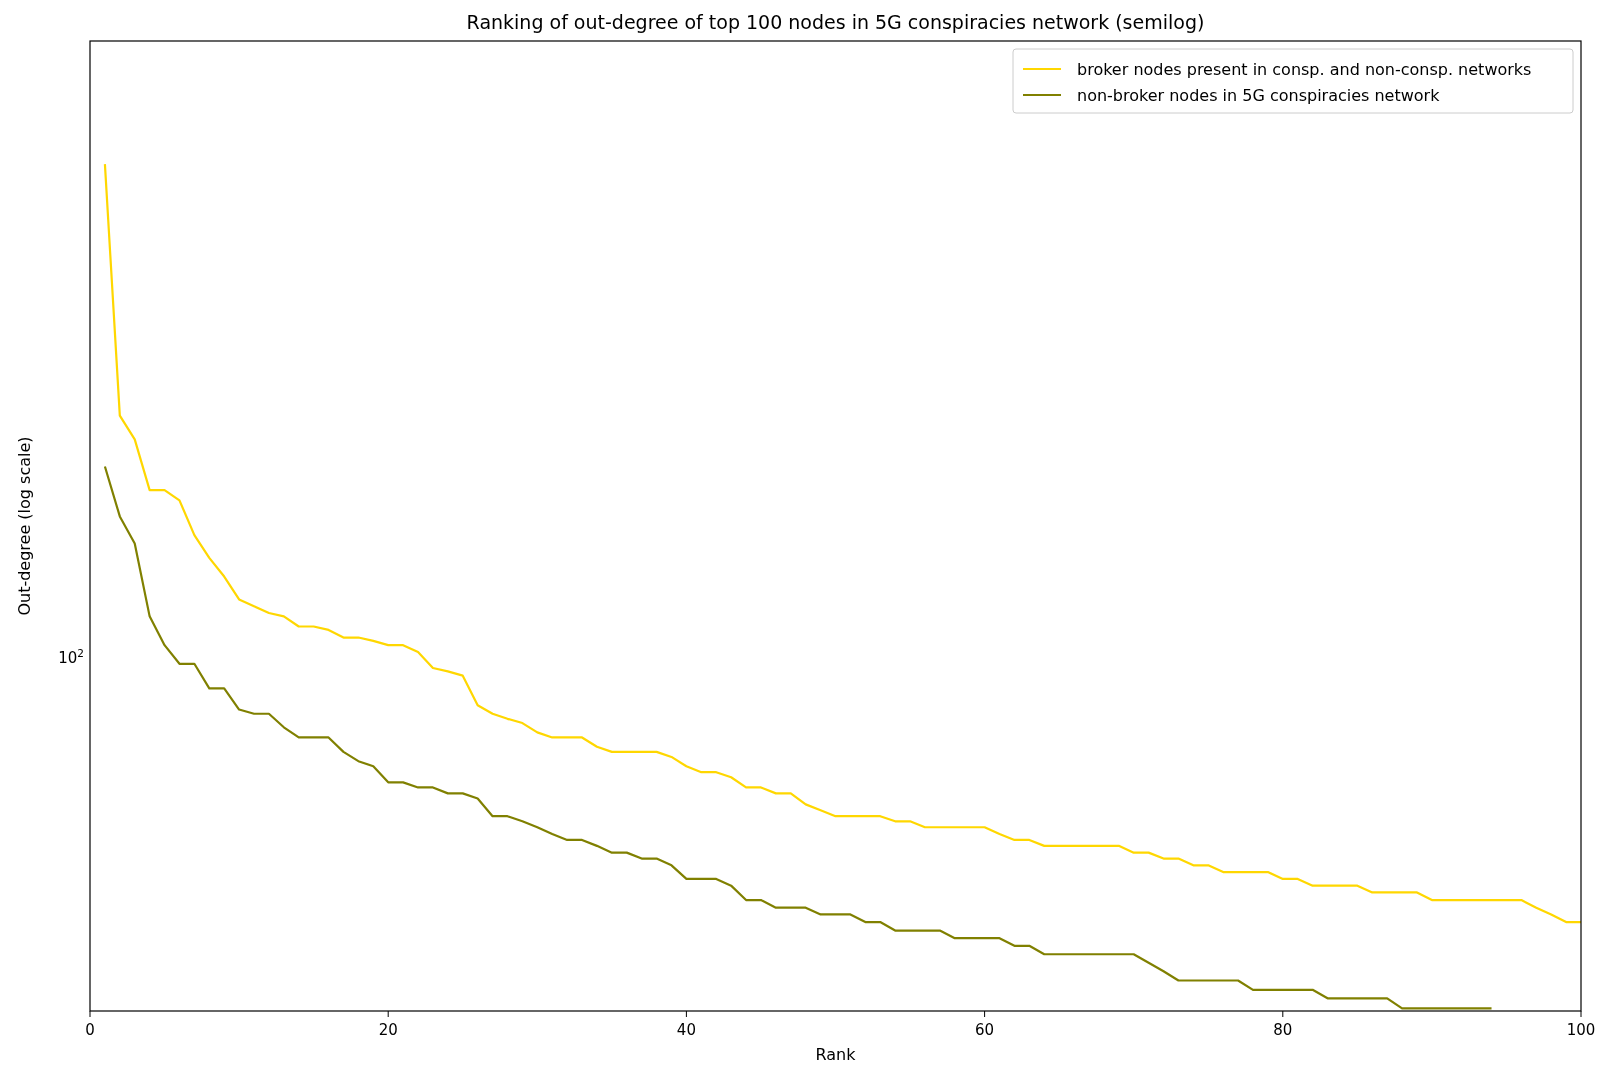  Describe the element at coordinates (71, 657) in the screenshot. I see `text: 10$^{2}$` at that location.